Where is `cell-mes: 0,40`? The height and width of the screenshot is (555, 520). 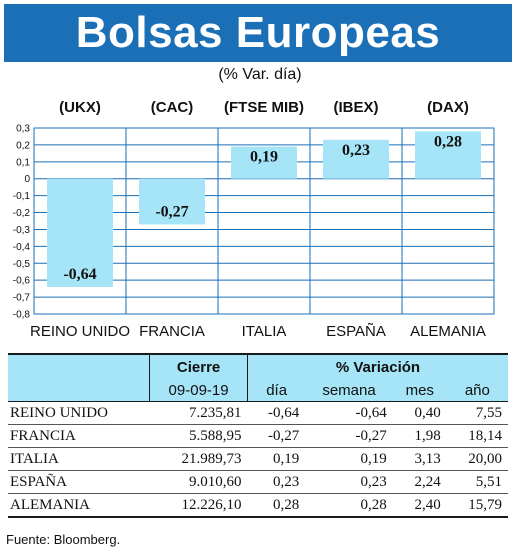 cell-mes: 0,40 is located at coordinates (419, 413).